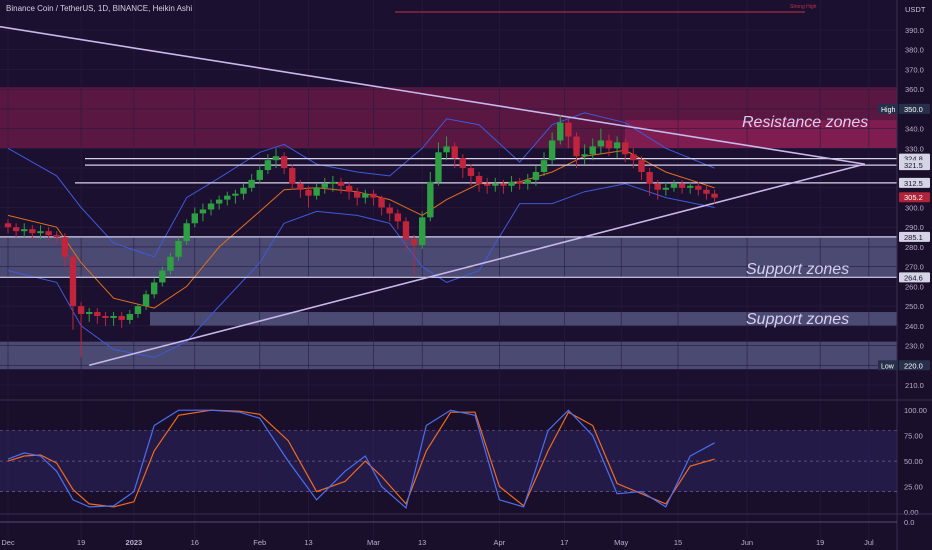 The image size is (932, 550). What do you see at coordinates (911, 512) in the screenshot?
I see `stoch-tick-label: 0.00` at bounding box center [911, 512].